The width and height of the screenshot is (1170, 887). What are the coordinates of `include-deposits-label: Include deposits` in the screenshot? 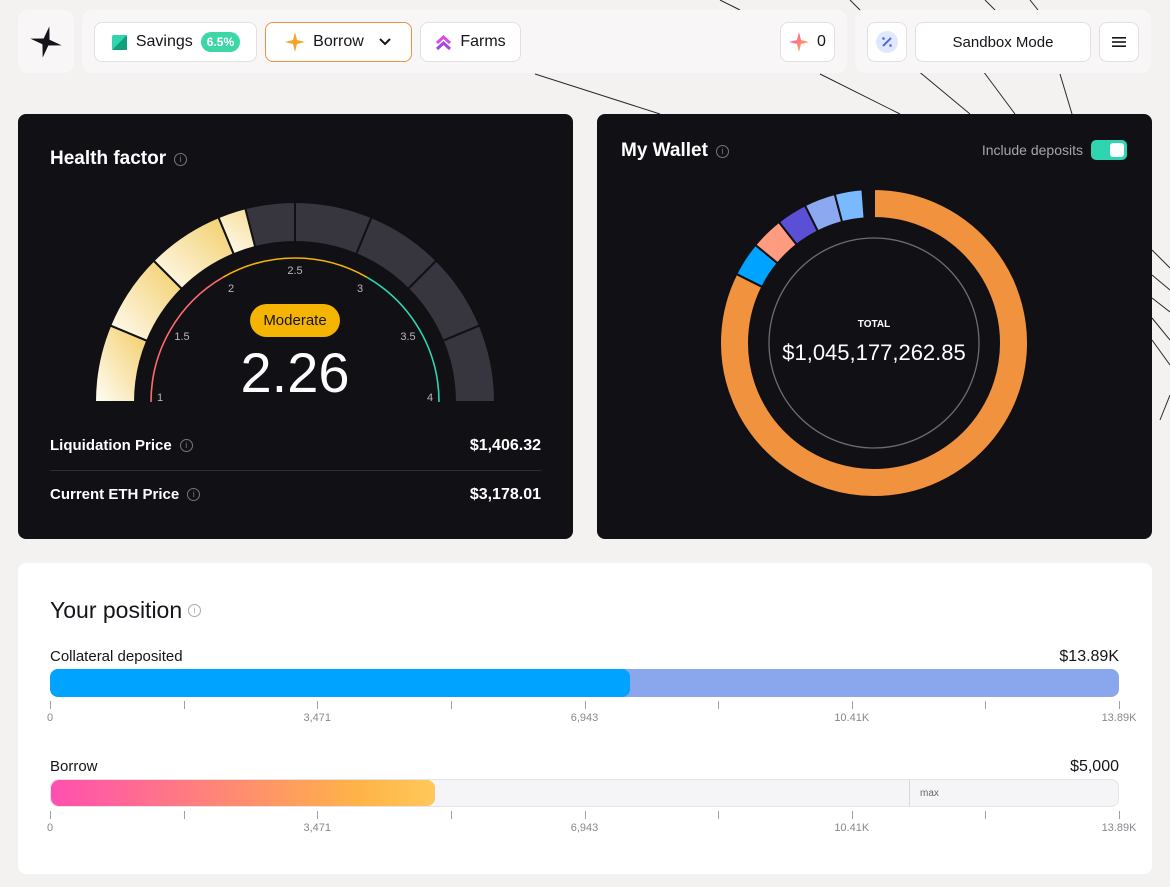 It's located at (1032, 150).